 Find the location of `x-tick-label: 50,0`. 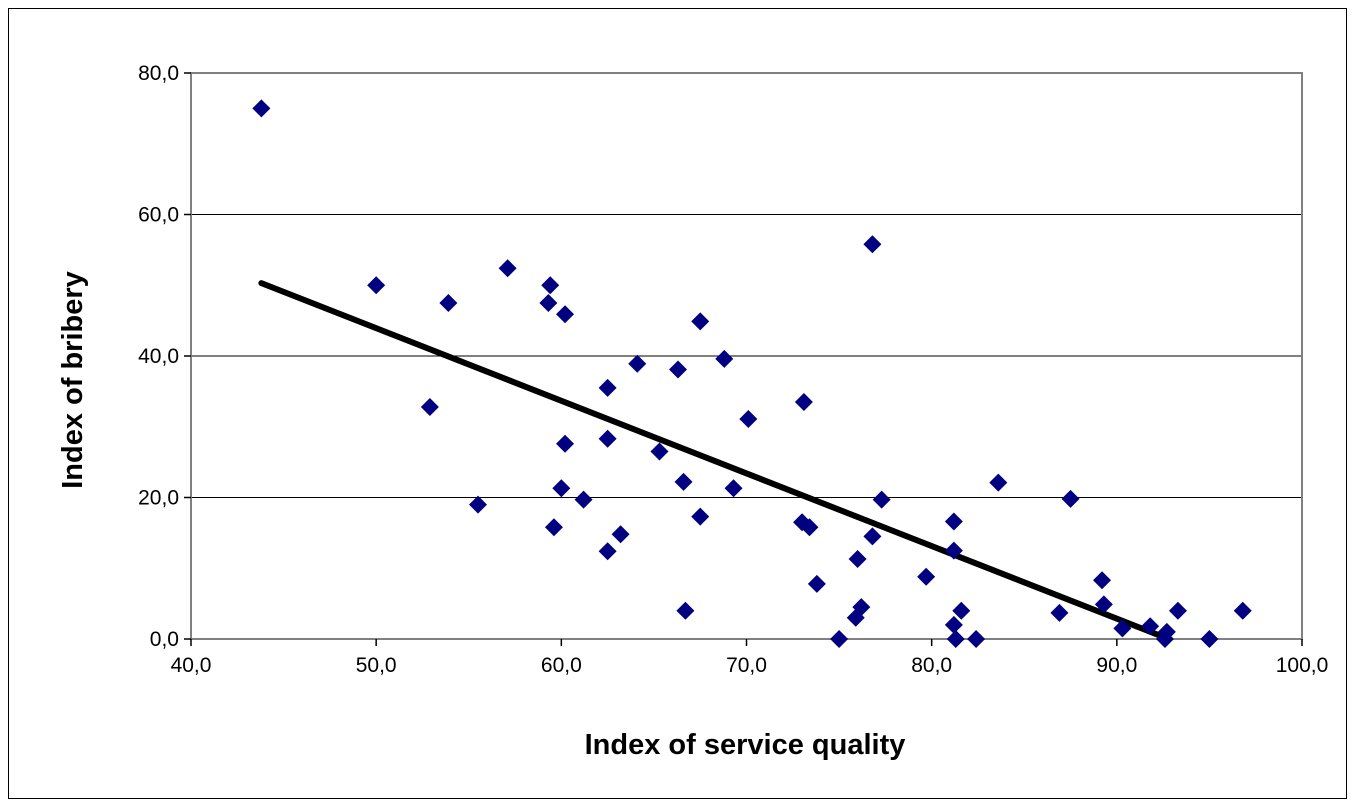

x-tick-label: 50,0 is located at coordinates (376, 665).